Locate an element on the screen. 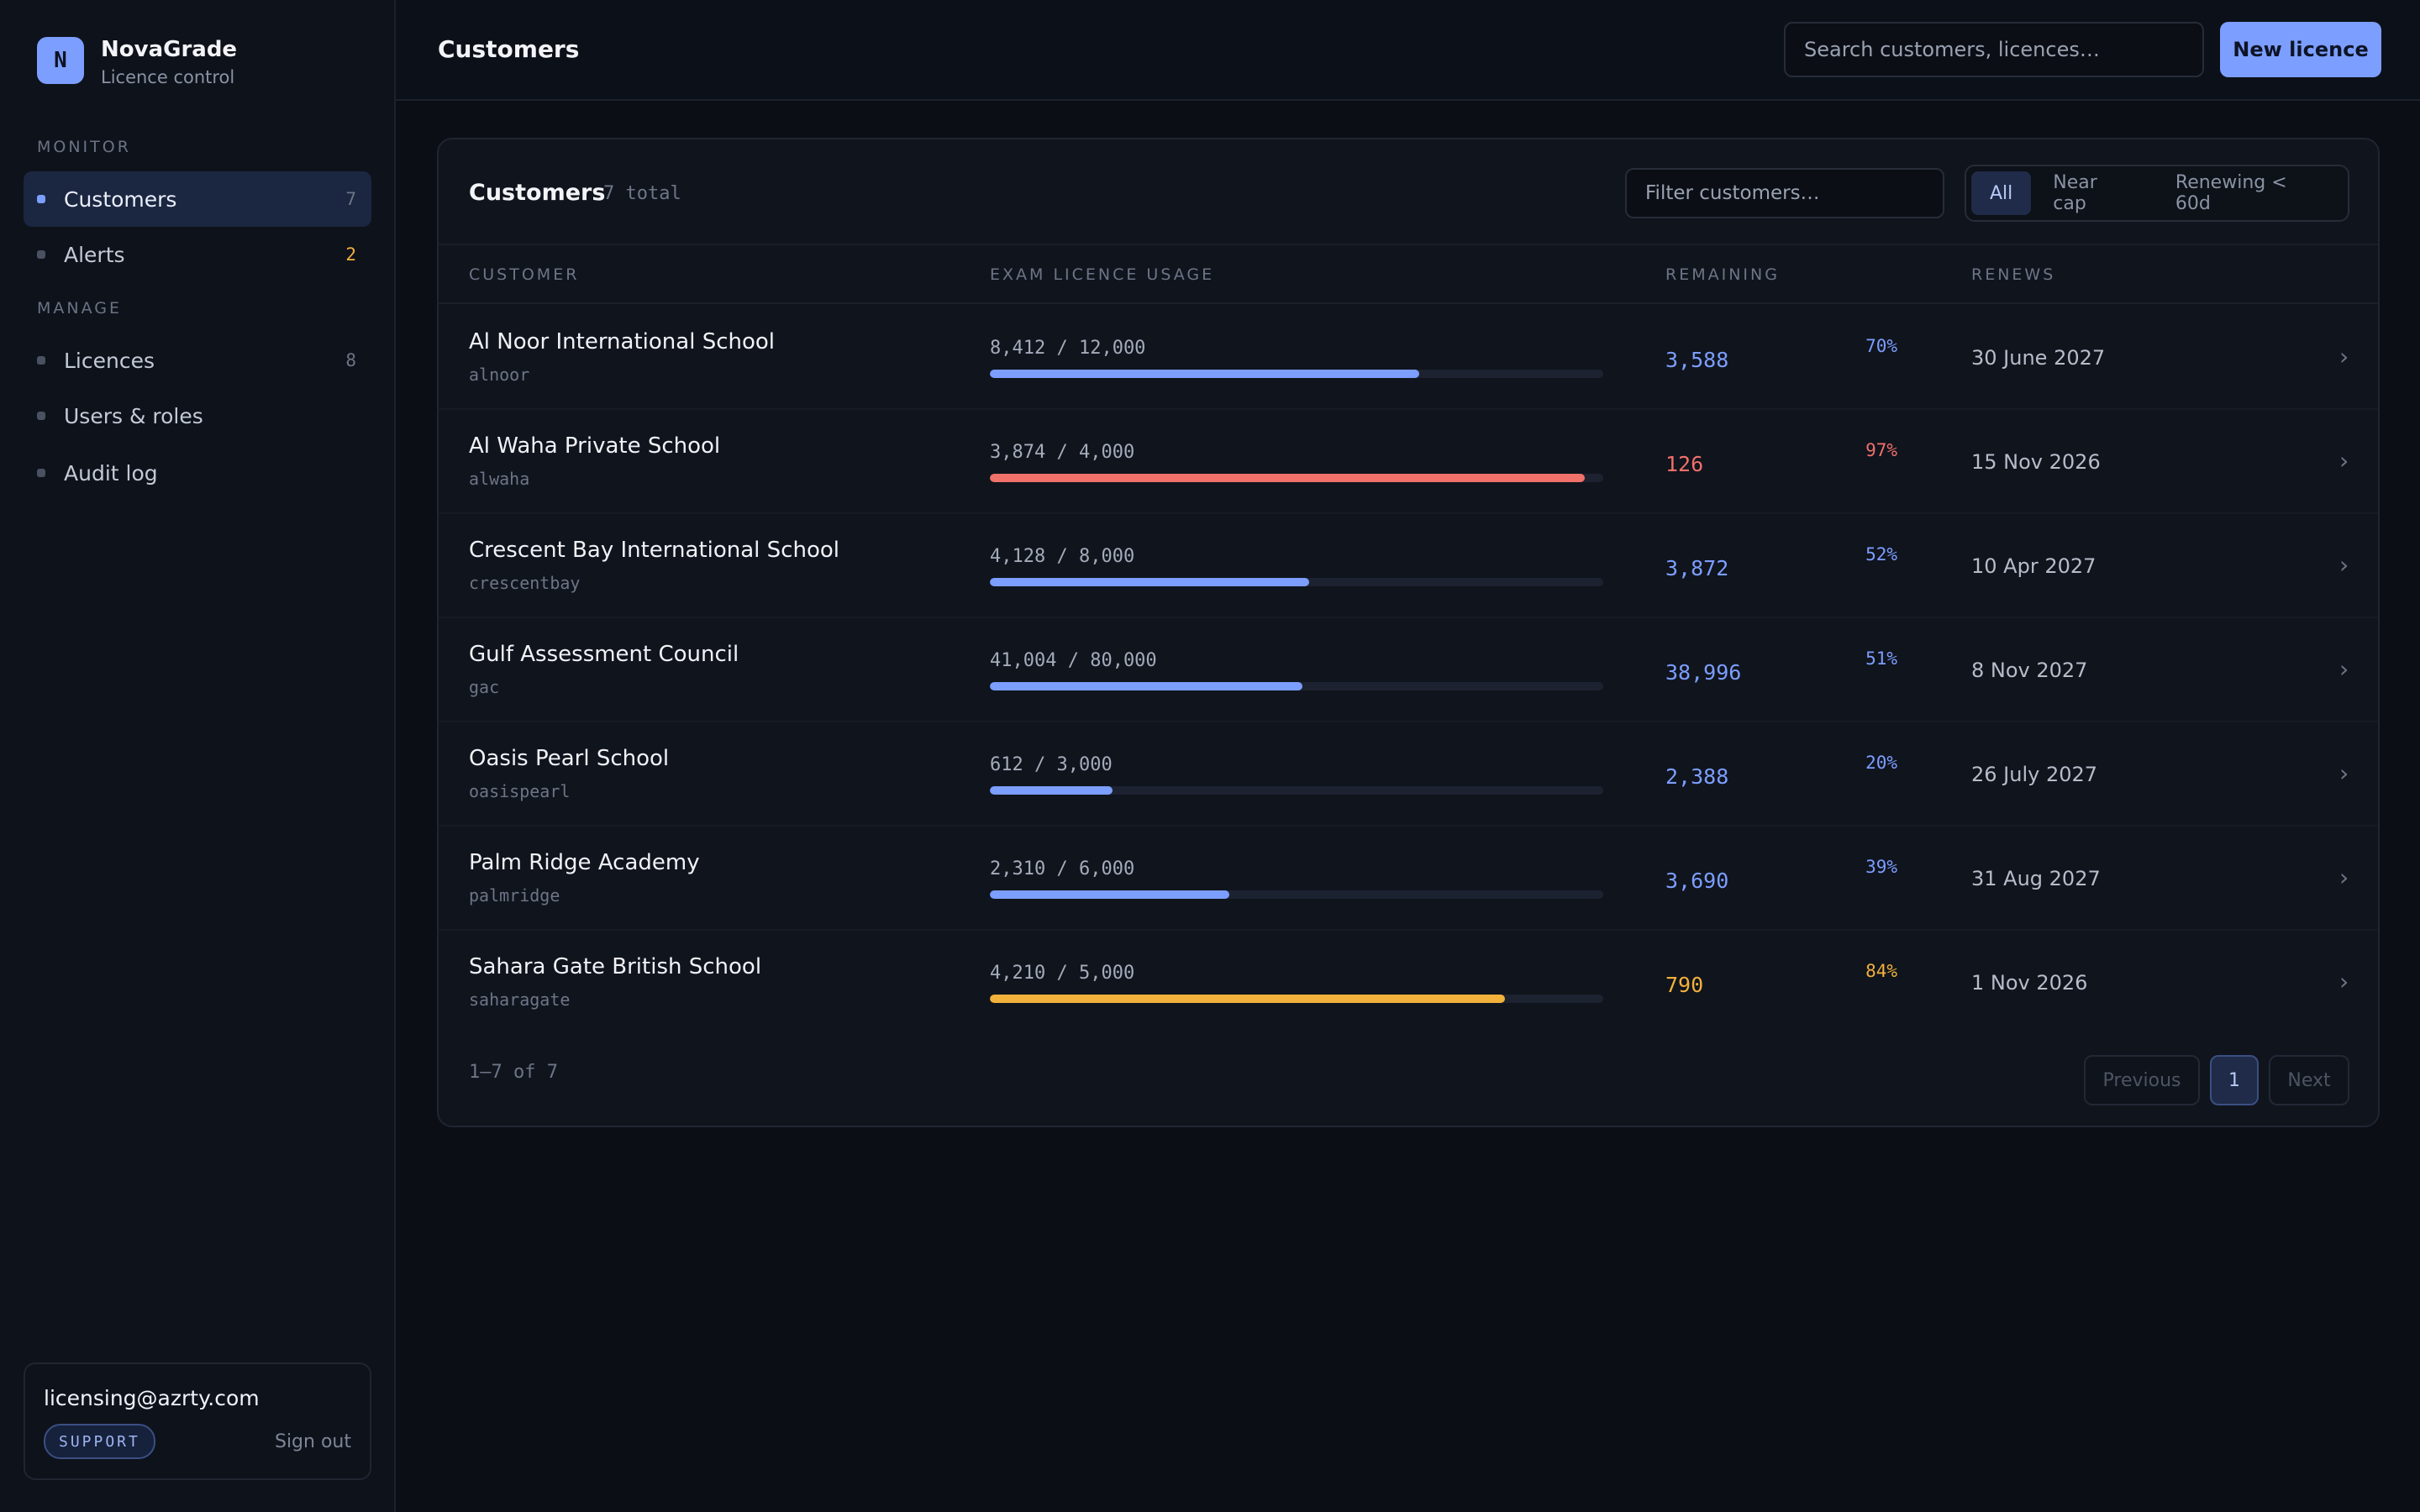 This screenshot has width=2420, height=1512. pagination-info: 1–7 of 7 is located at coordinates (513, 1072).